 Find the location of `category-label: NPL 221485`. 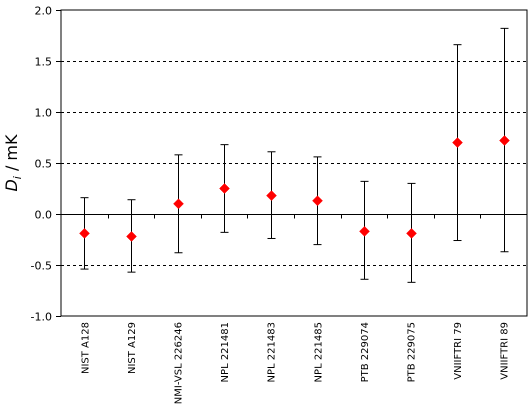

category-label: NPL 221485 is located at coordinates (318, 352).